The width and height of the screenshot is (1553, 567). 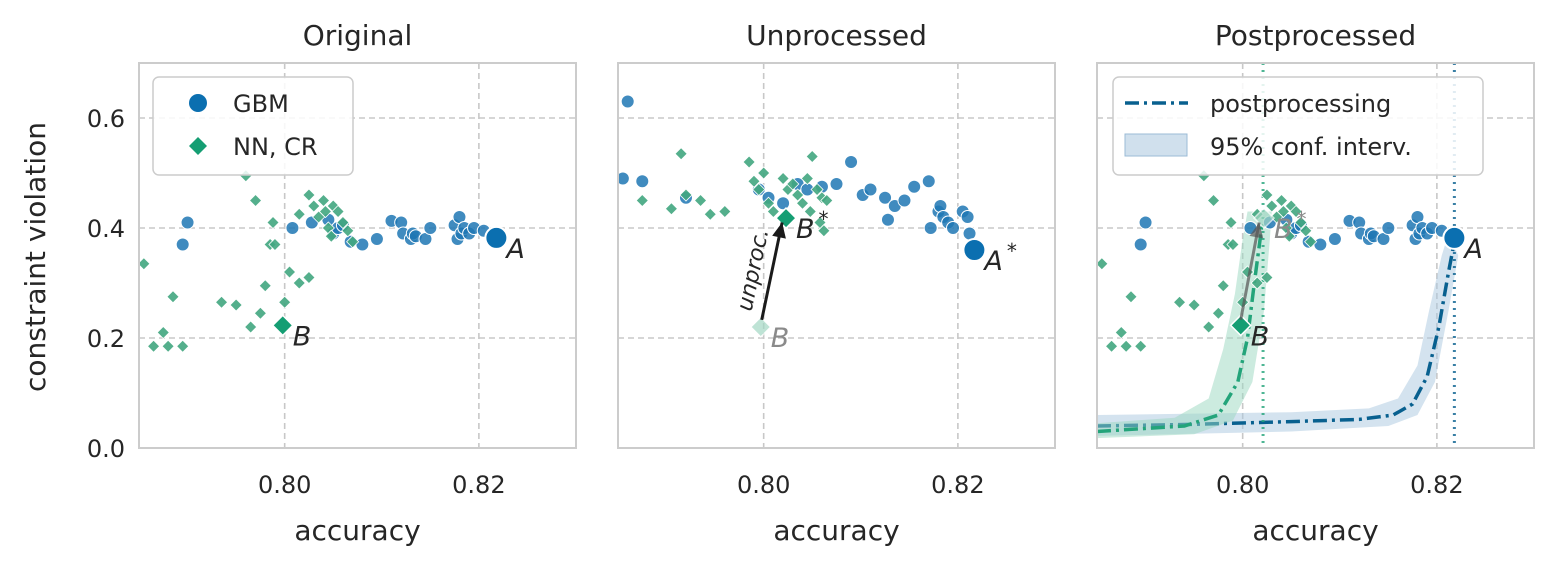 I want to click on legend: postprocessing 95% conf. interv., so click(x=1298, y=126).